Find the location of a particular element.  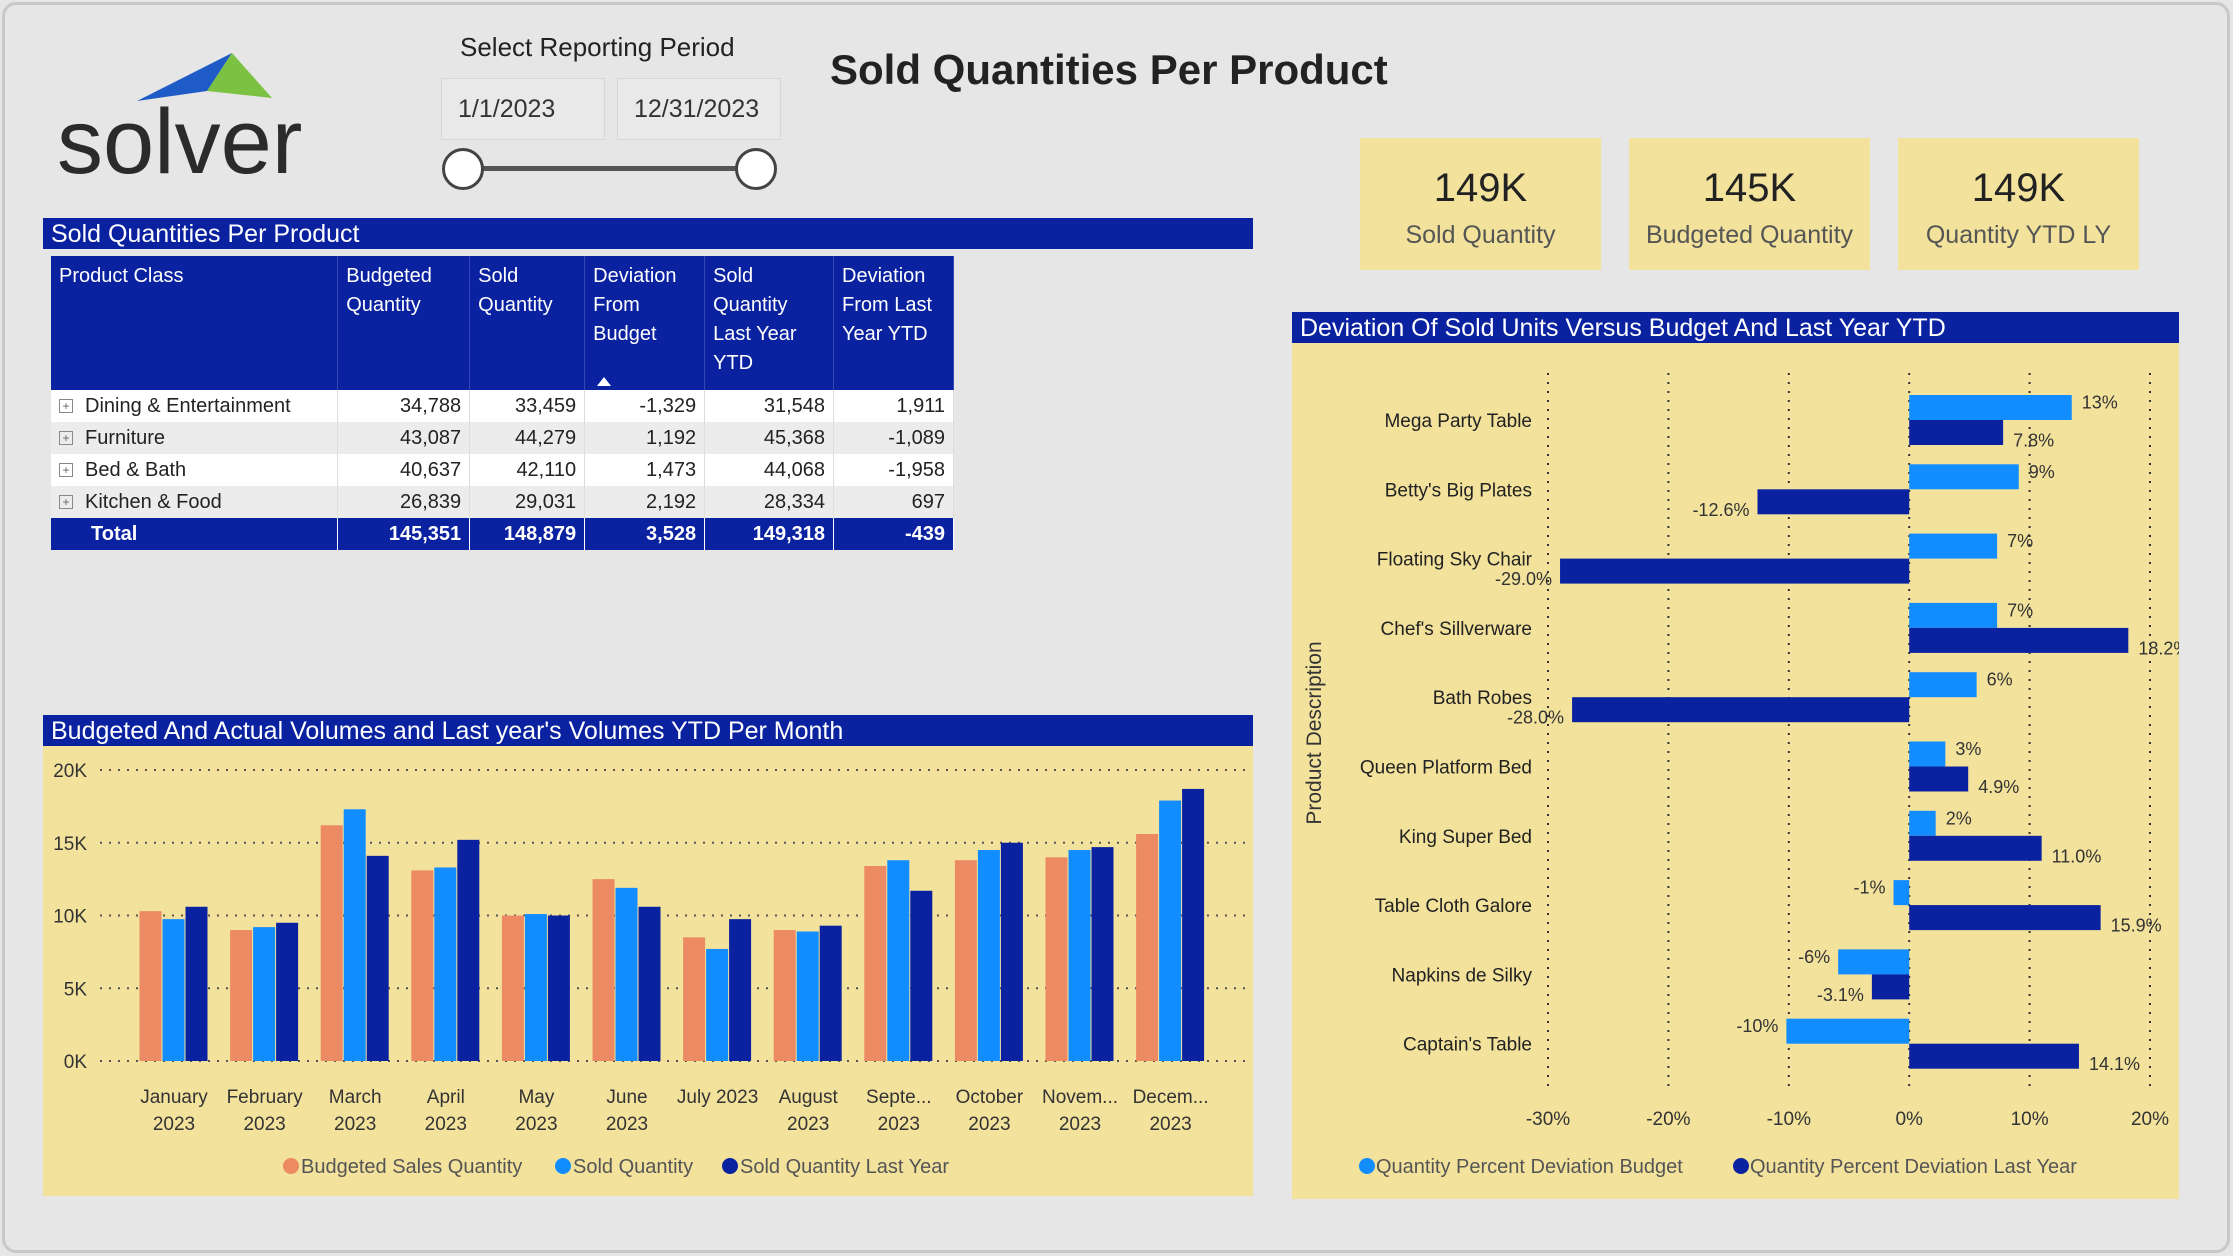

product-class-label: Kitchen & Food is located at coordinates (153, 501).